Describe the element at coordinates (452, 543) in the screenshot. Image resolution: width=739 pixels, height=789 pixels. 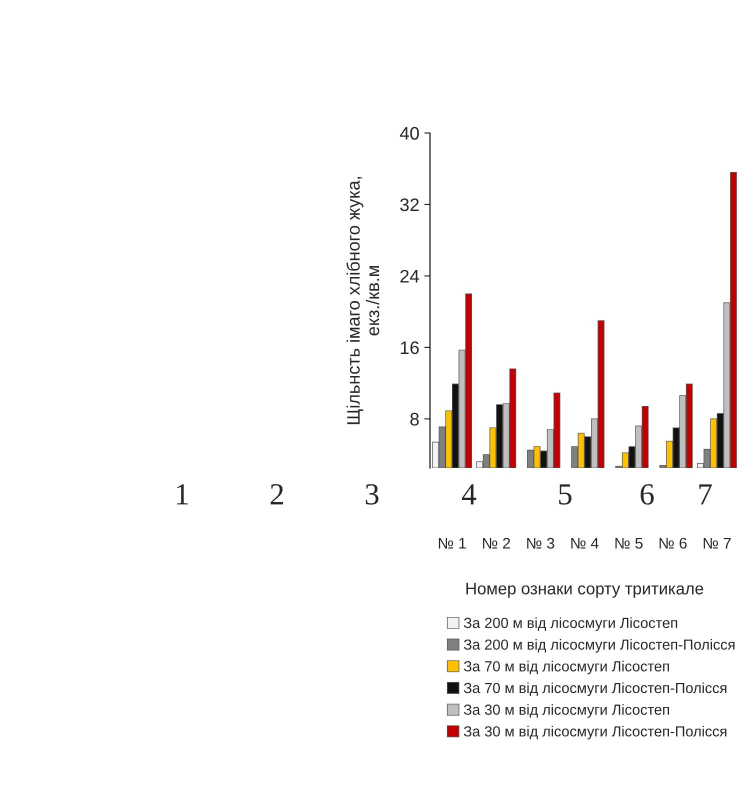
I see `x-tick-label: № 1` at that location.